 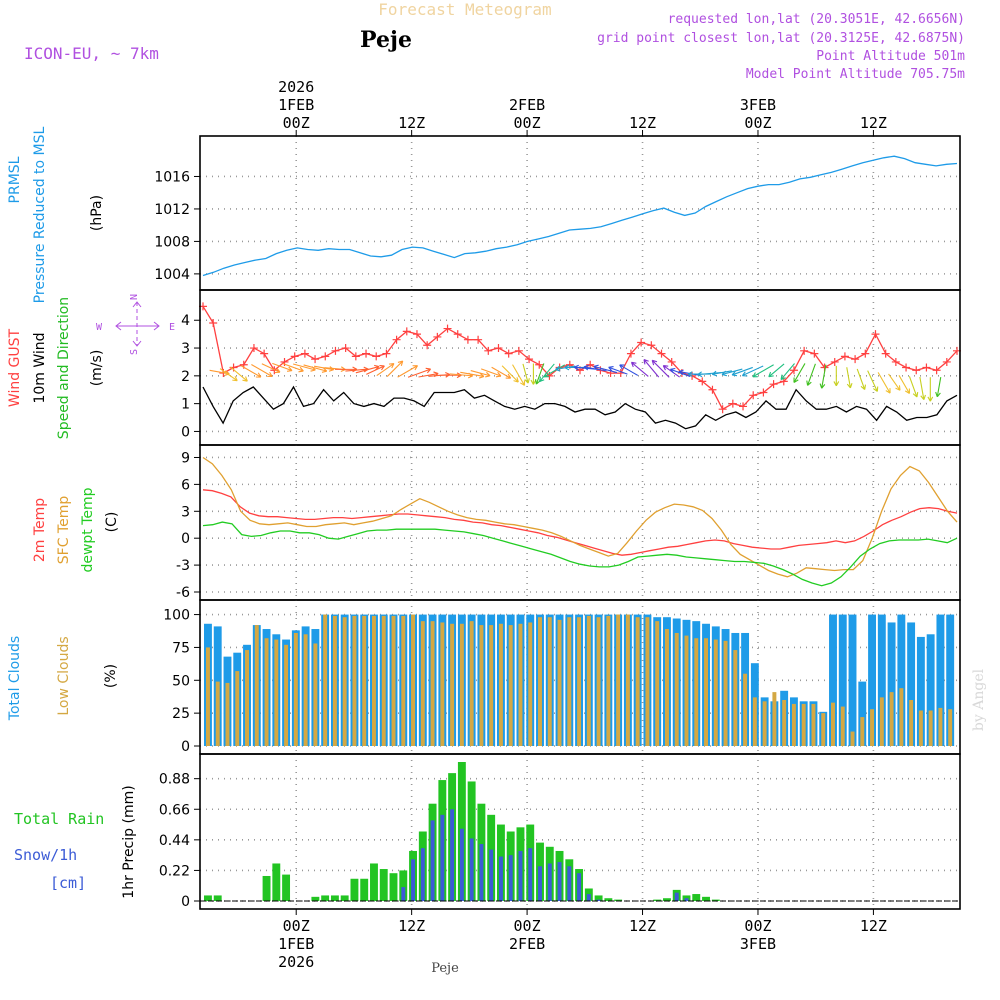 What do you see at coordinates (88, 529) in the screenshot?
I see `dewpt-label: dewpt Temp` at bounding box center [88, 529].